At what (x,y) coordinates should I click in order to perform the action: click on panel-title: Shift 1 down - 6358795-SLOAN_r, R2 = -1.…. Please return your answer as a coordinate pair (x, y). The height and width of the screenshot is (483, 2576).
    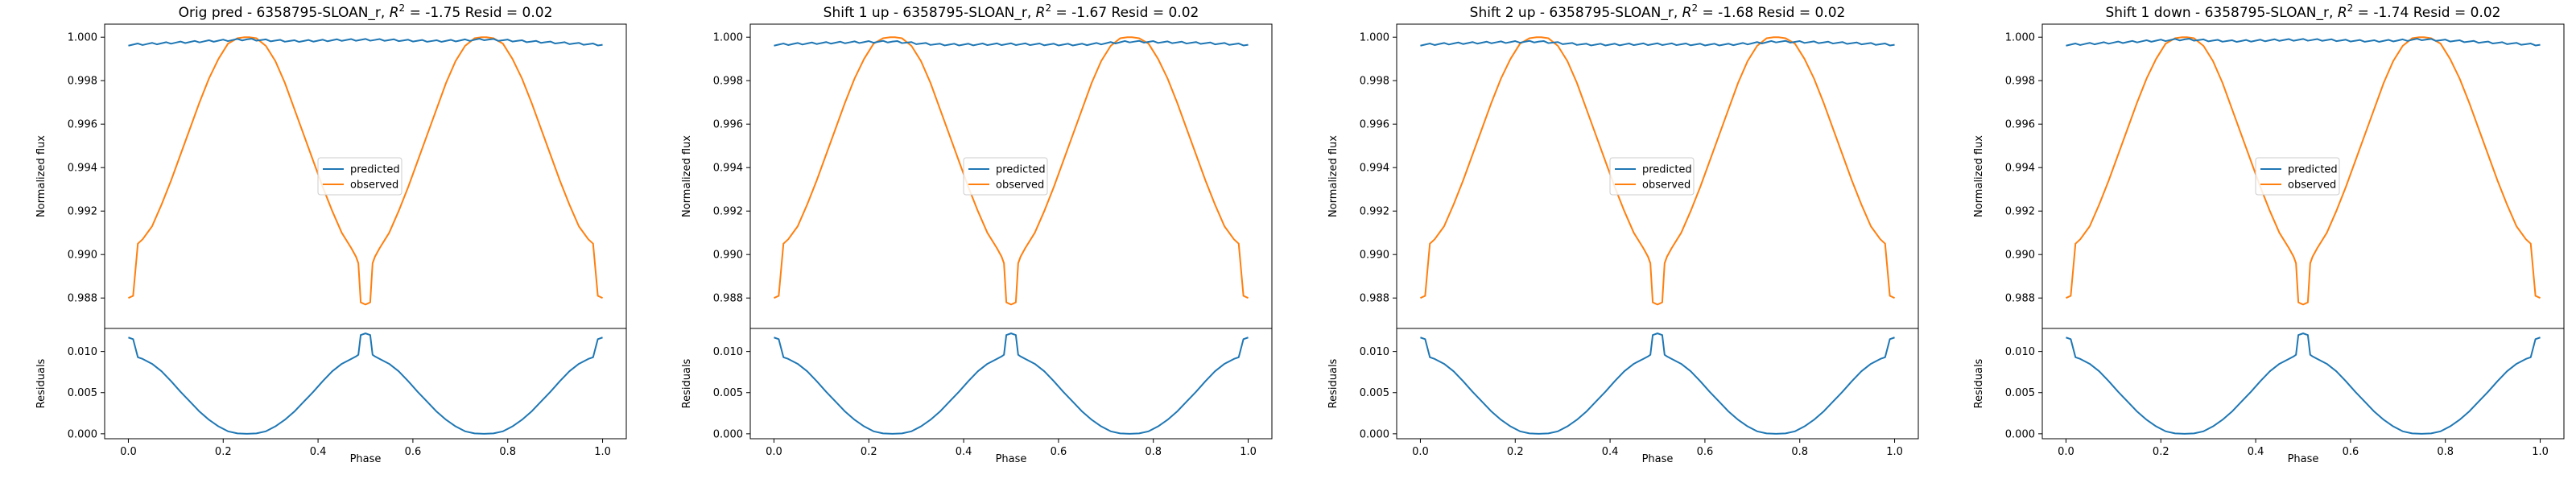
    Looking at the image, I should click on (2303, 11).